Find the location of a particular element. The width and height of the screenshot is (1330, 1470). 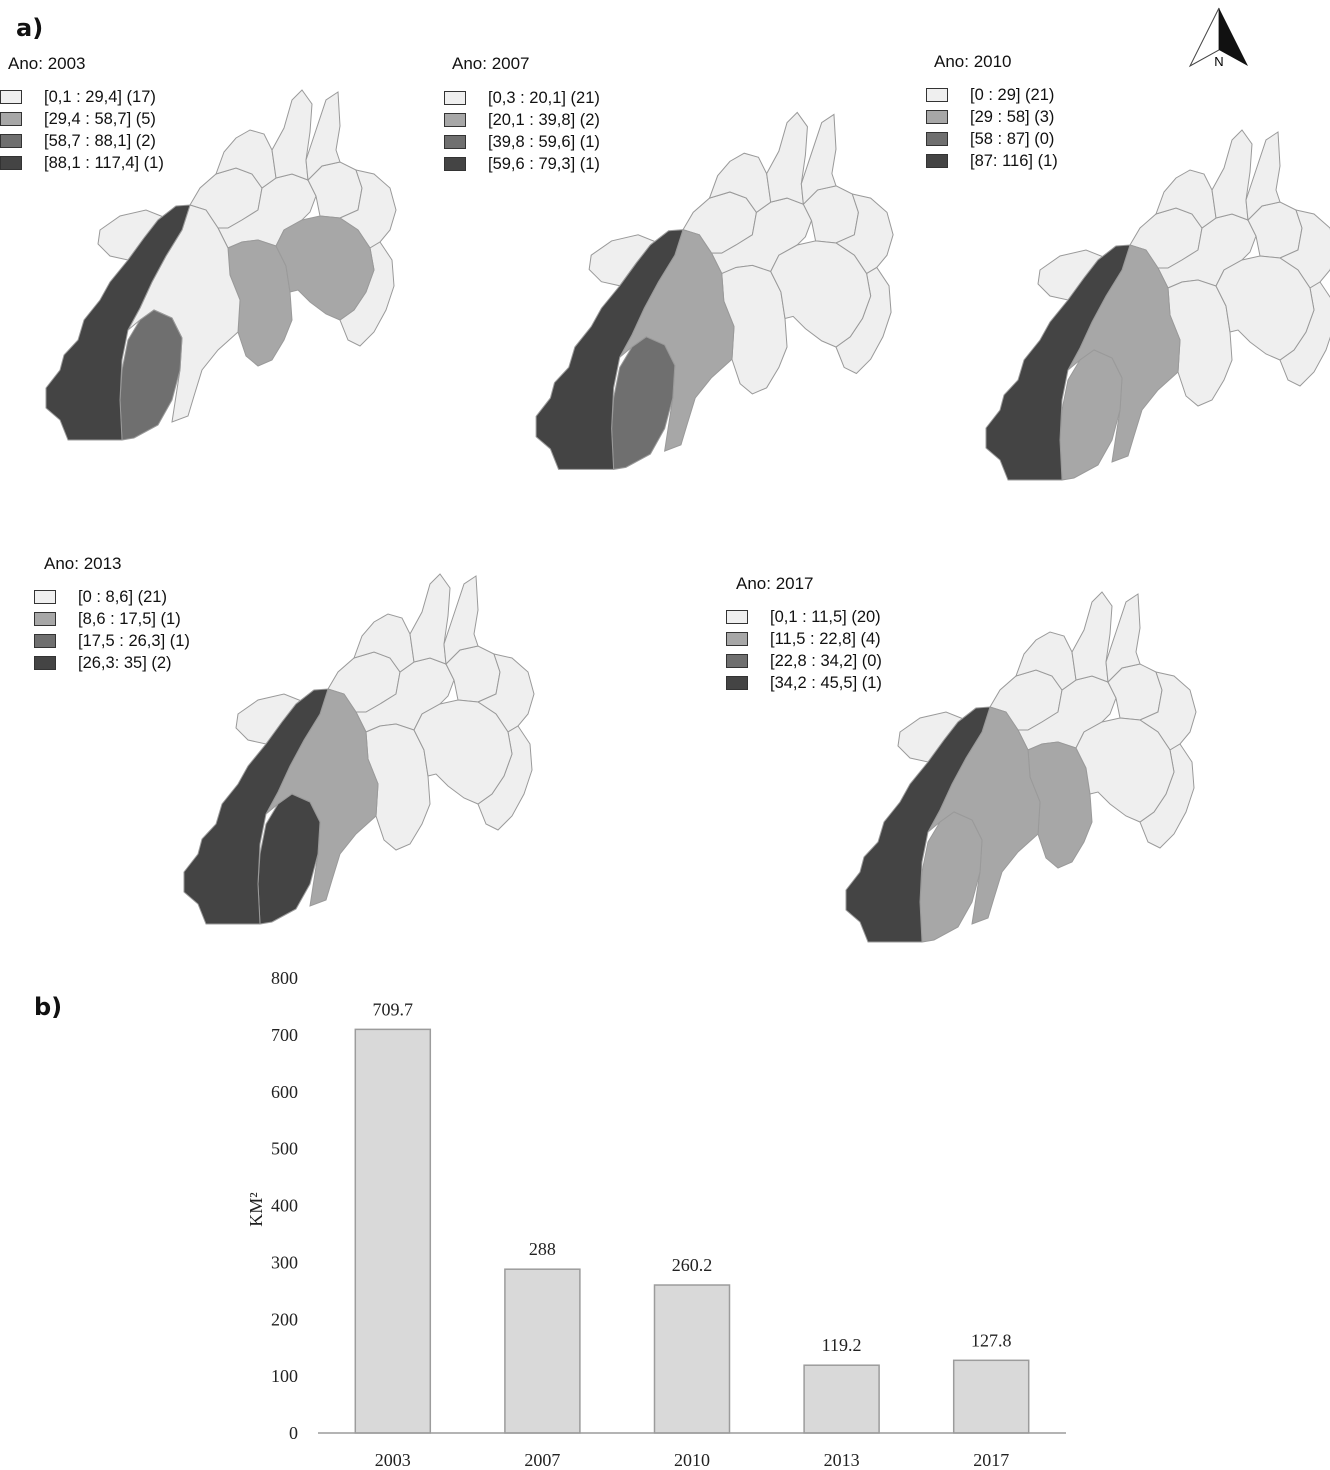

panel-b-label: b) is located at coordinates (48, 1007).